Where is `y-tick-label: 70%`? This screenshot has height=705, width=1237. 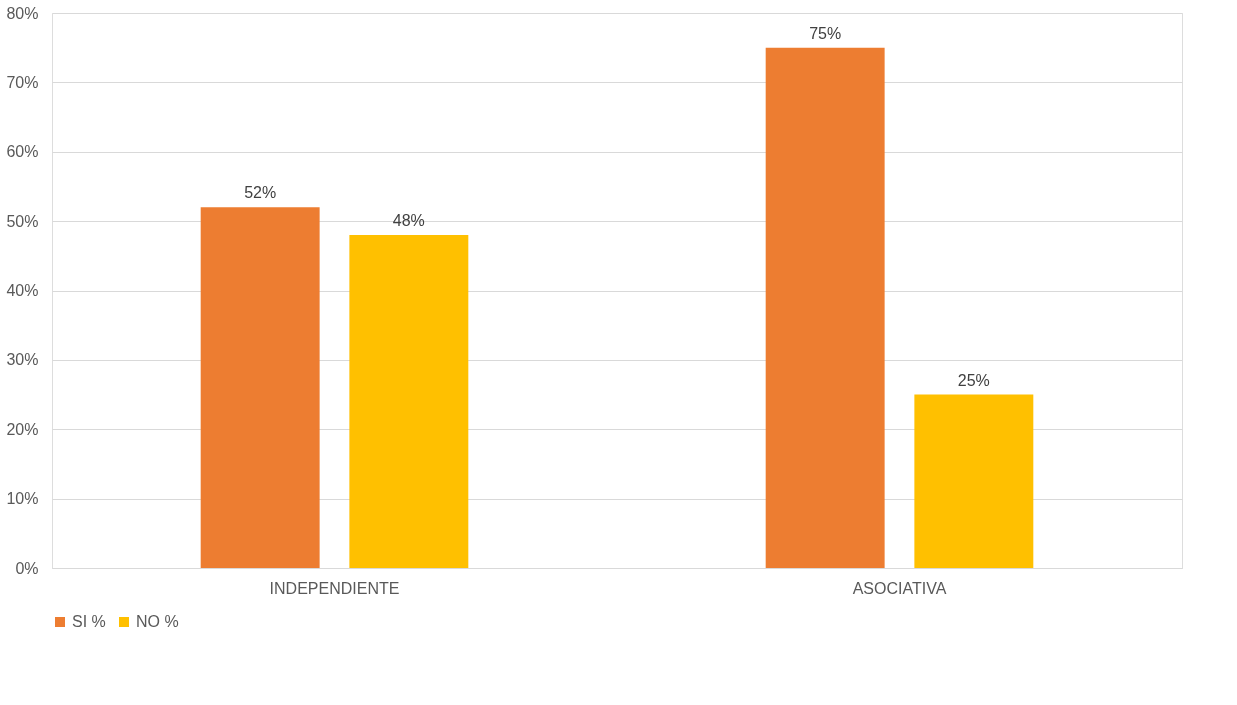
y-tick-label: 70% is located at coordinates (22, 82).